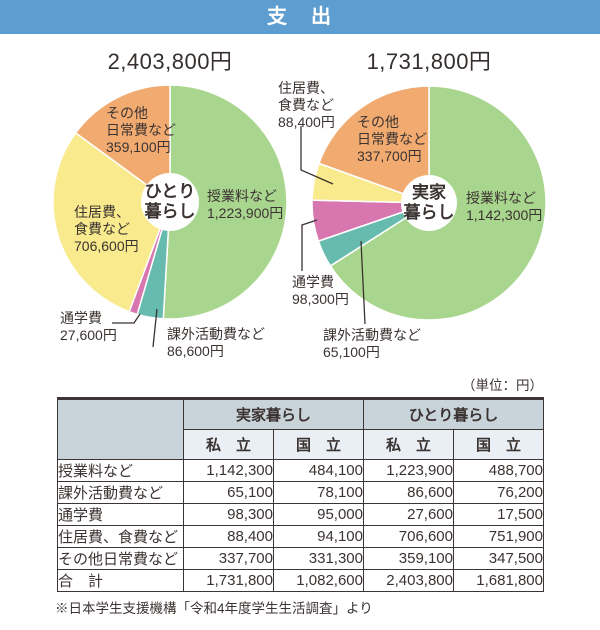 This screenshot has height=630, width=600. I want to click on table-row: その他日常費など 337,700 331,300 359,100 347,500, so click(300, 558).